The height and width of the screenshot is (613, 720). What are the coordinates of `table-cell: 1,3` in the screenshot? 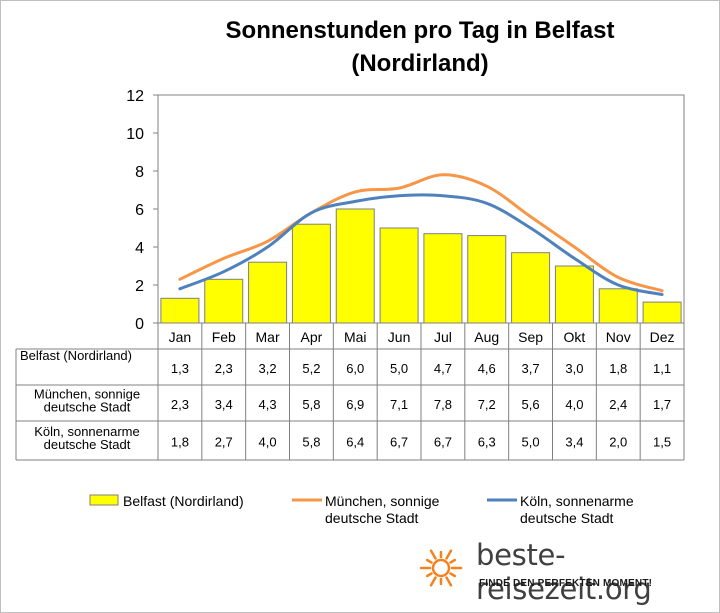 It's located at (180, 368).